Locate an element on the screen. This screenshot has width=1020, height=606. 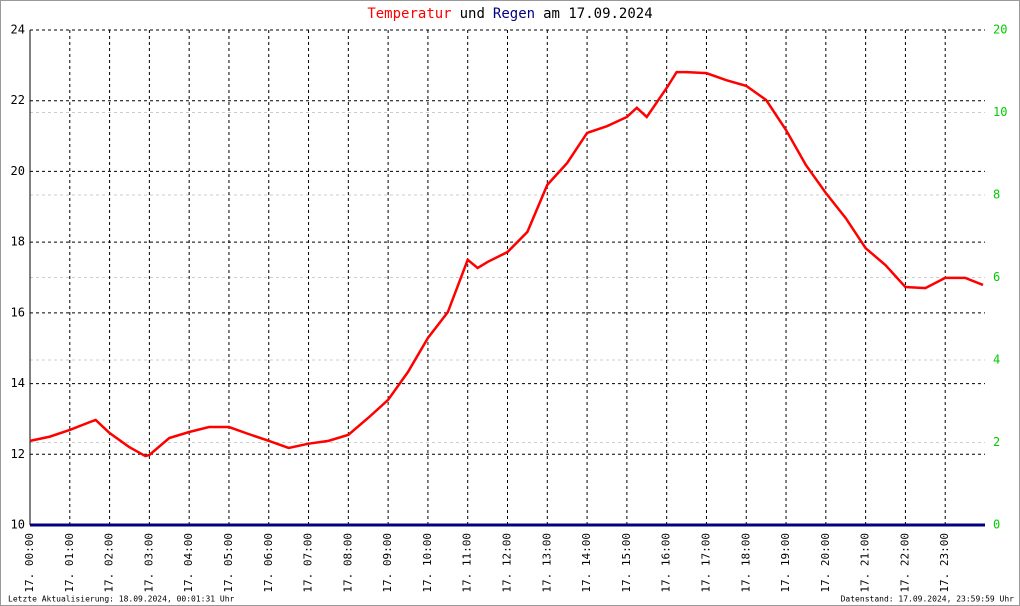
x-tick-label: 17. 11:00 is located at coordinates (467, 563).